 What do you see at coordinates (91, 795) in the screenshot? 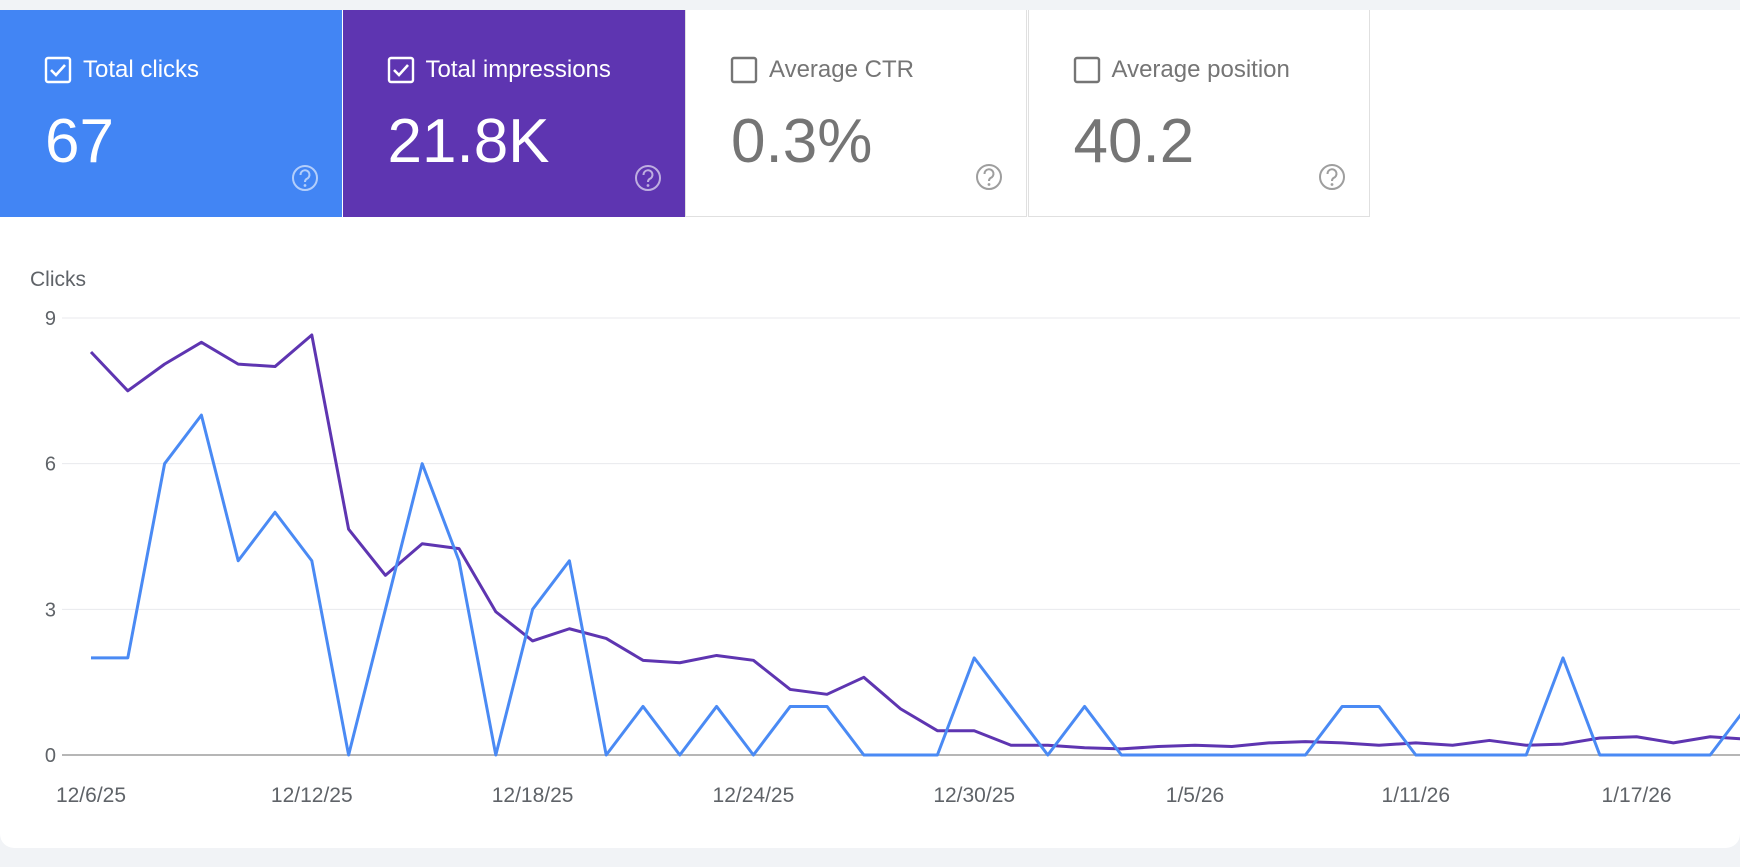
I see `x-tick-label: 12/6/25` at bounding box center [91, 795].